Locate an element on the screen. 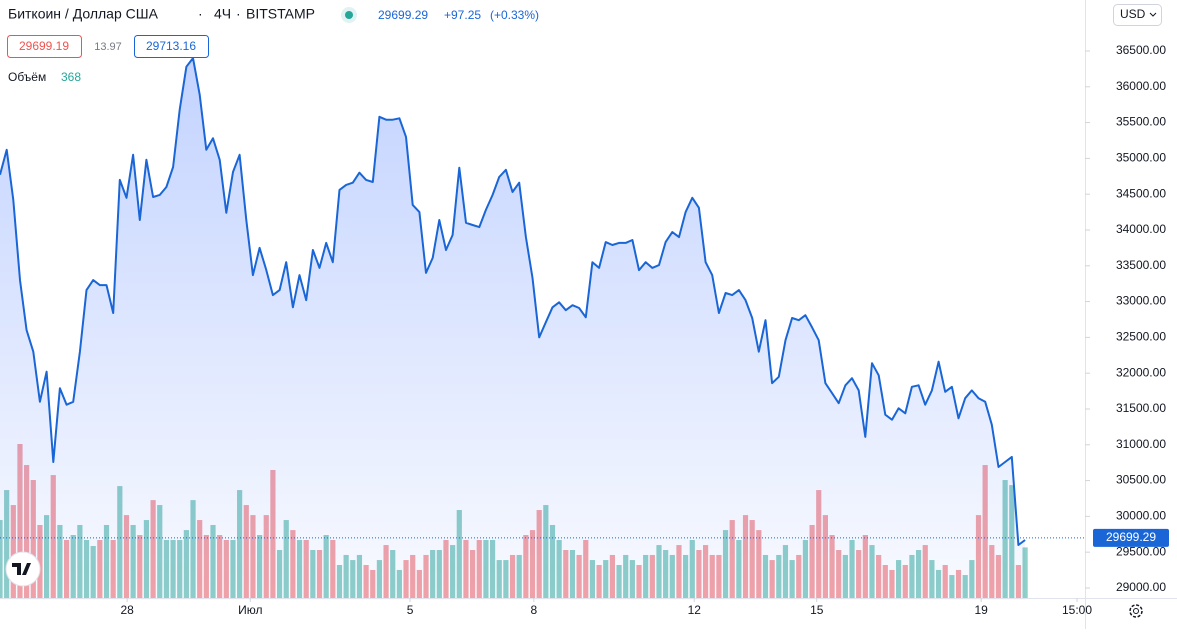  y-tick-label: 31500.00 is located at coordinates (1141, 408).